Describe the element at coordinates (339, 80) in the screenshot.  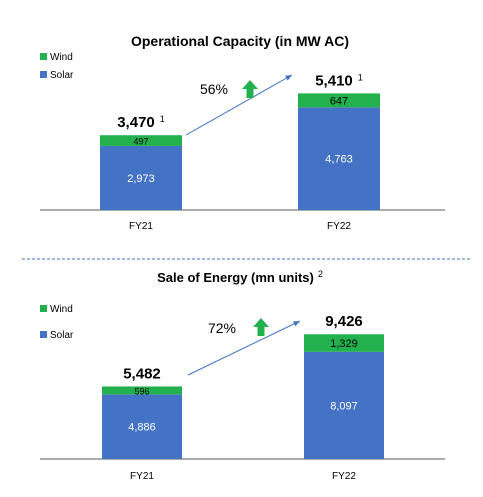
I see `chart-1-total-fy22: 5,410 1` at that location.